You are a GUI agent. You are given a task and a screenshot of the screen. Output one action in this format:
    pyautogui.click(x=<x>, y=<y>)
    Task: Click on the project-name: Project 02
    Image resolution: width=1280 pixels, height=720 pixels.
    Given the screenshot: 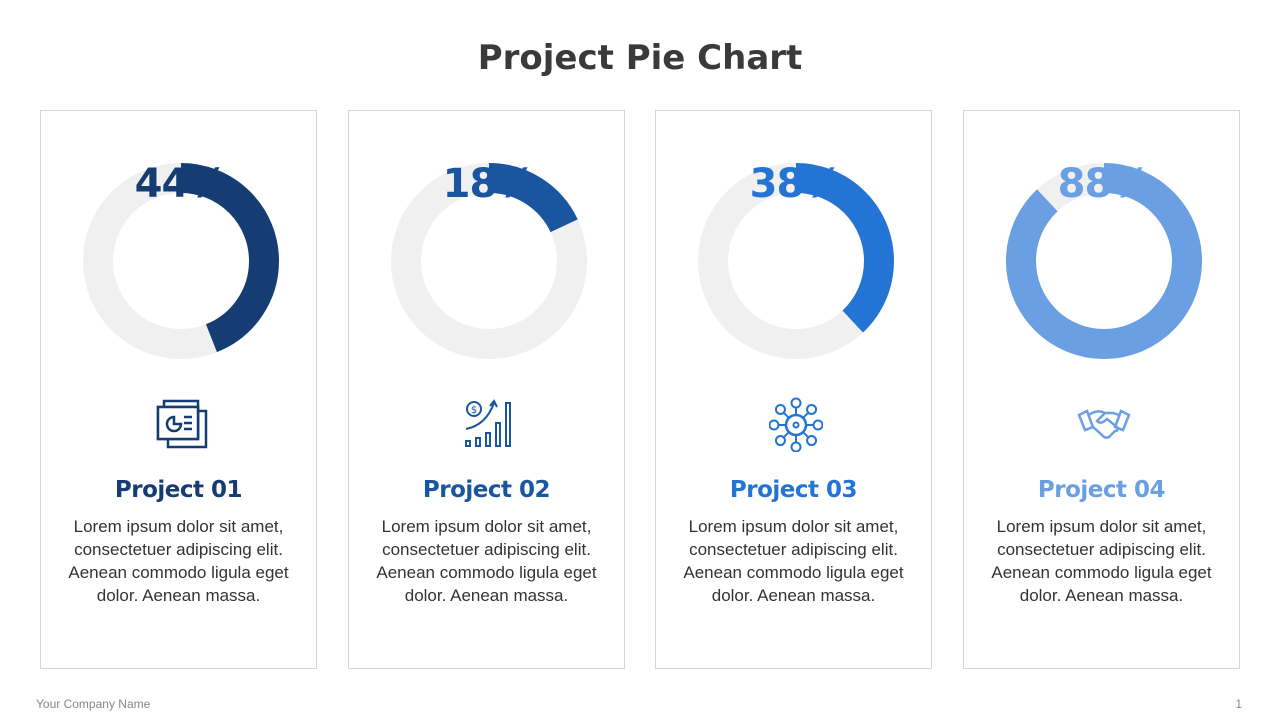 What is the action you would take?
    pyautogui.click(x=486, y=490)
    